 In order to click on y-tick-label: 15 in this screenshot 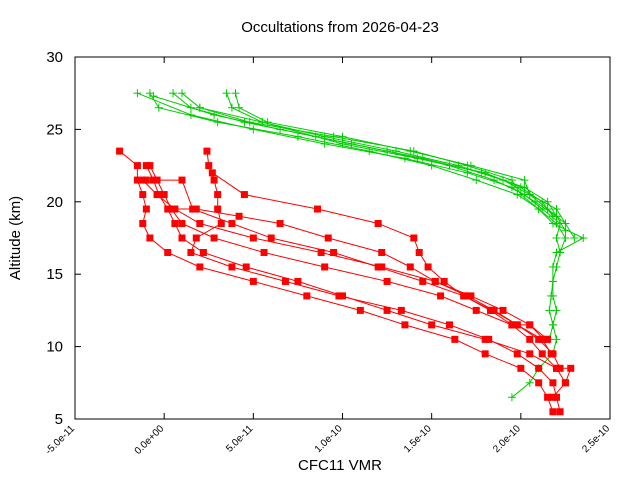, I will do `click(54, 274)`.